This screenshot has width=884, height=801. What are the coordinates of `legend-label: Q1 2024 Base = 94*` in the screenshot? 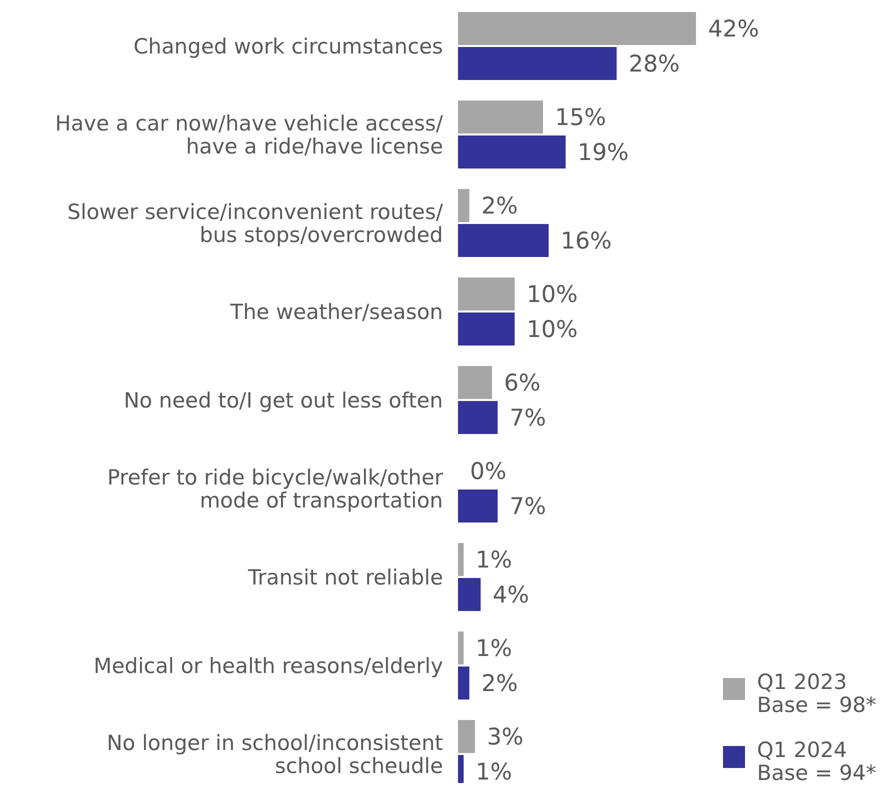 It's located at (816, 761).